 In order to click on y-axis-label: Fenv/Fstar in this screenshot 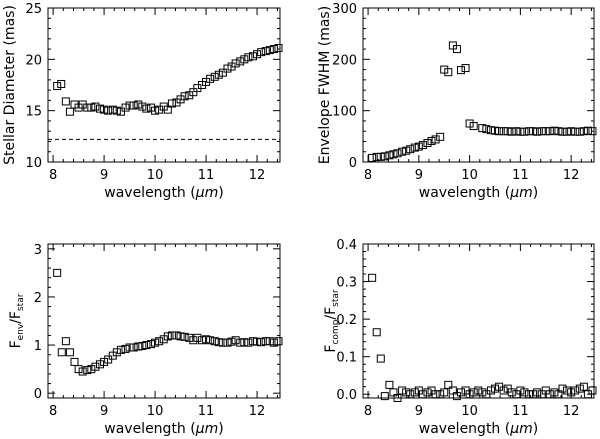, I will do `click(17, 320)`.